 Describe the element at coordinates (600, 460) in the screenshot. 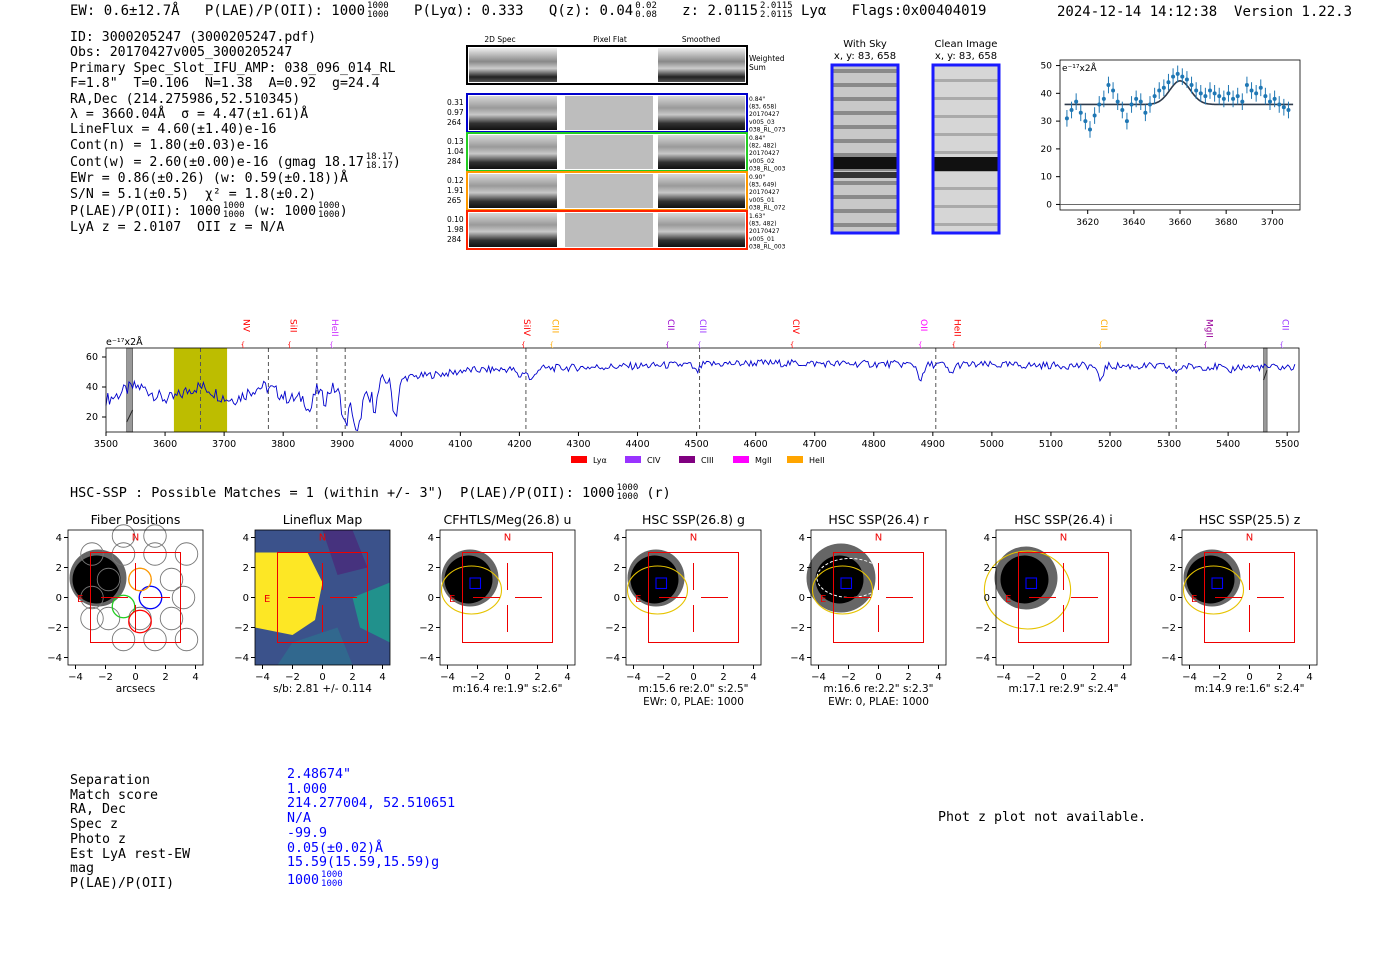

I see `legend-label: Lyα` at that location.